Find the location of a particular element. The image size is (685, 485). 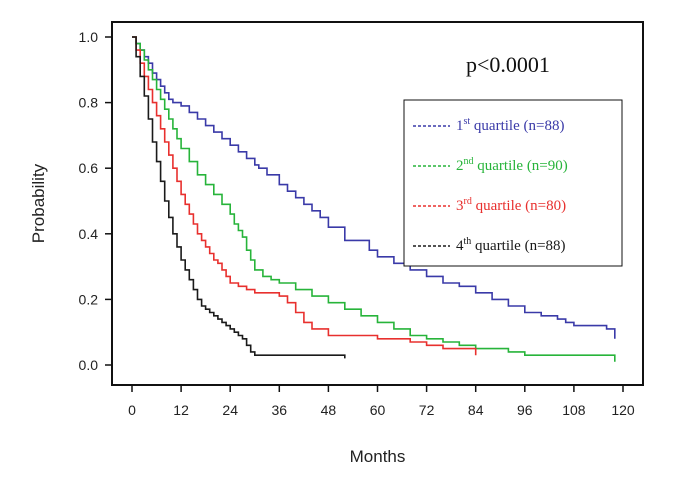

p-value-annotation: p<0.0001 is located at coordinates (508, 64).